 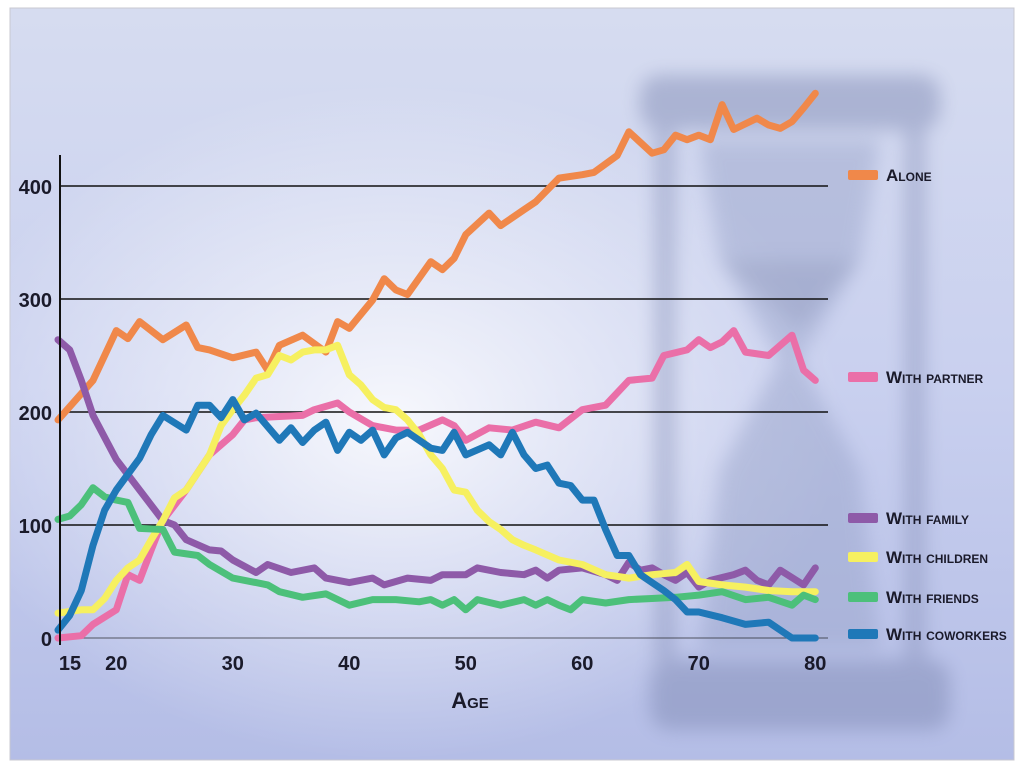 I want to click on legend-label: With coworkers, so click(x=946, y=634).